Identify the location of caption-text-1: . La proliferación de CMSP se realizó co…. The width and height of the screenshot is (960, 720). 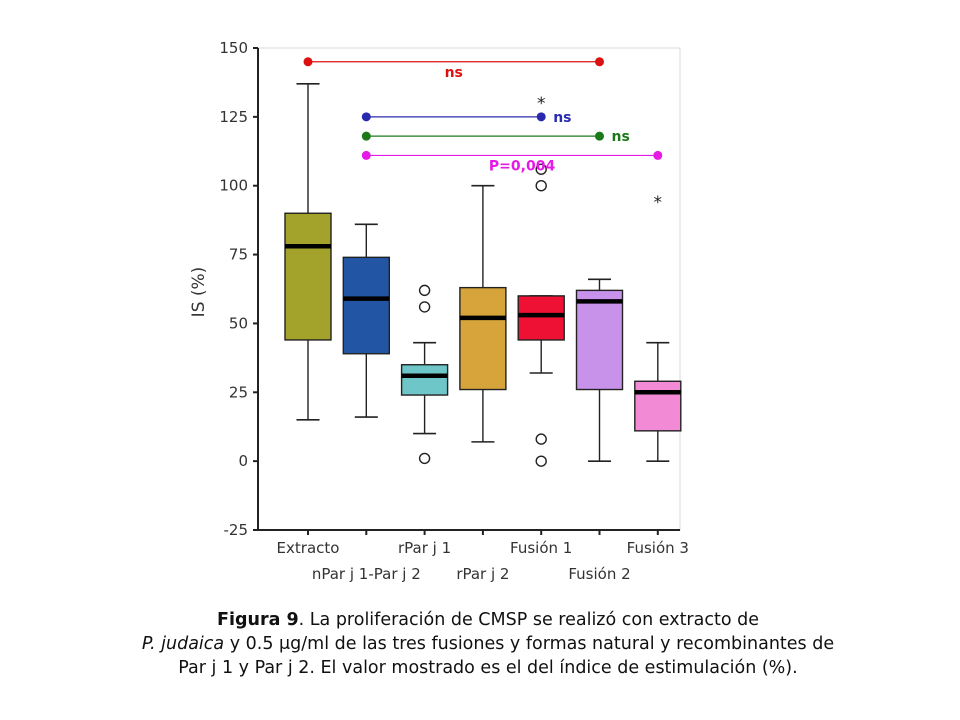
(528, 620).